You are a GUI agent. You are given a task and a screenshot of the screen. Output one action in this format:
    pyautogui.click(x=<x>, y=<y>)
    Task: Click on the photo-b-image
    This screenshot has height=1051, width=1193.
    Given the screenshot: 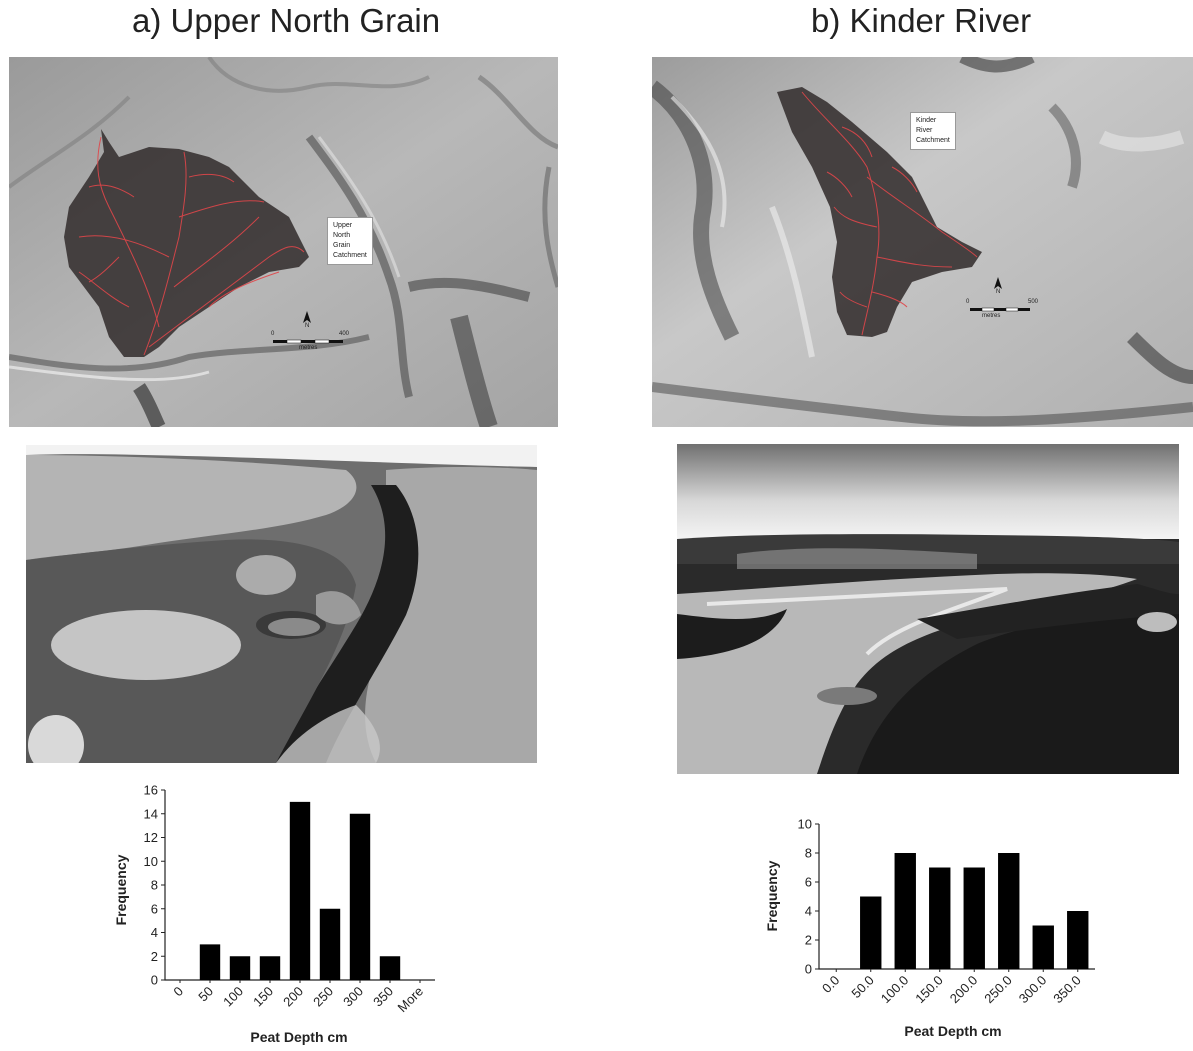 What is the action you would take?
    pyautogui.click(x=928, y=609)
    